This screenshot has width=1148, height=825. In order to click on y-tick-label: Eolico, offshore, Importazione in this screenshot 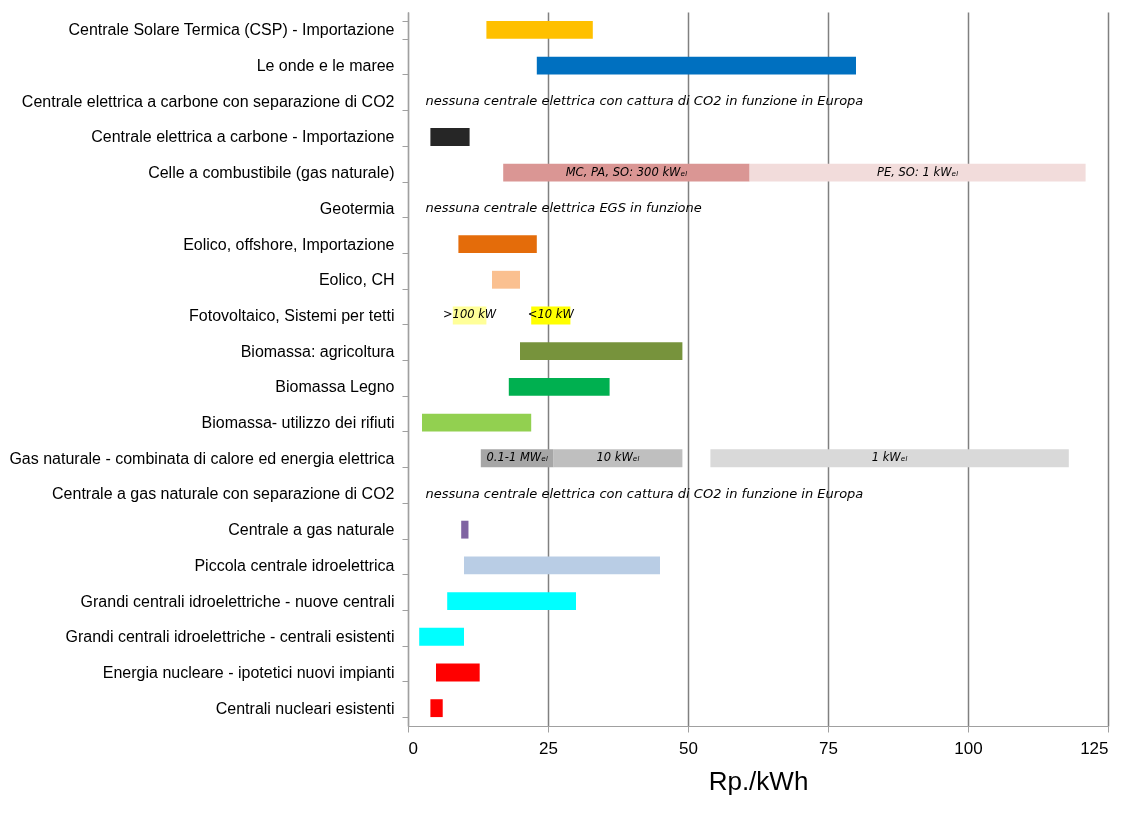, I will do `click(289, 244)`.